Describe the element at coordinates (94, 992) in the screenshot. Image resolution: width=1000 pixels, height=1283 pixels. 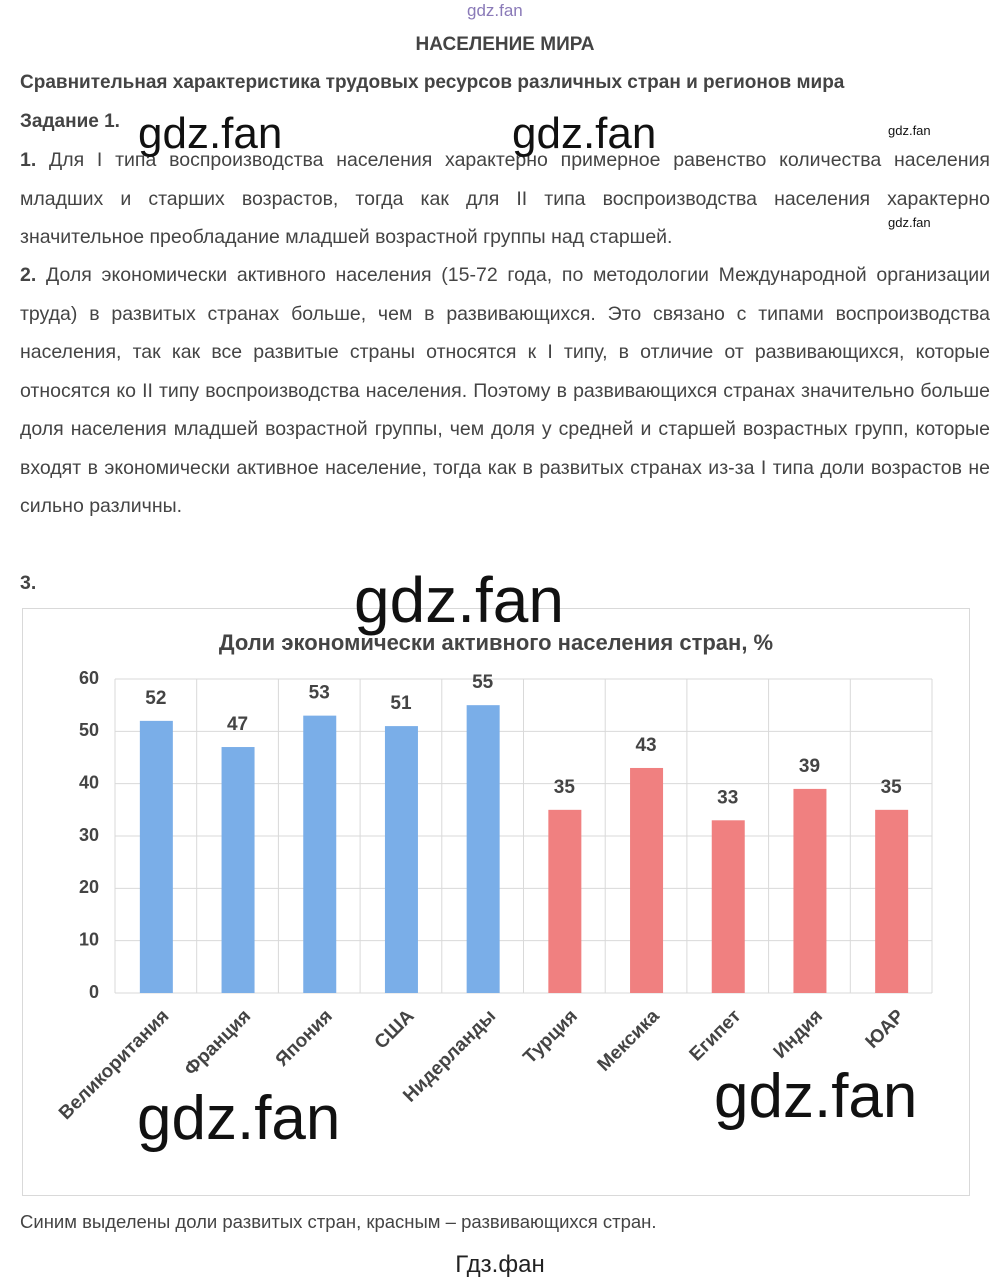
I see `y-tick-label: 0` at that location.